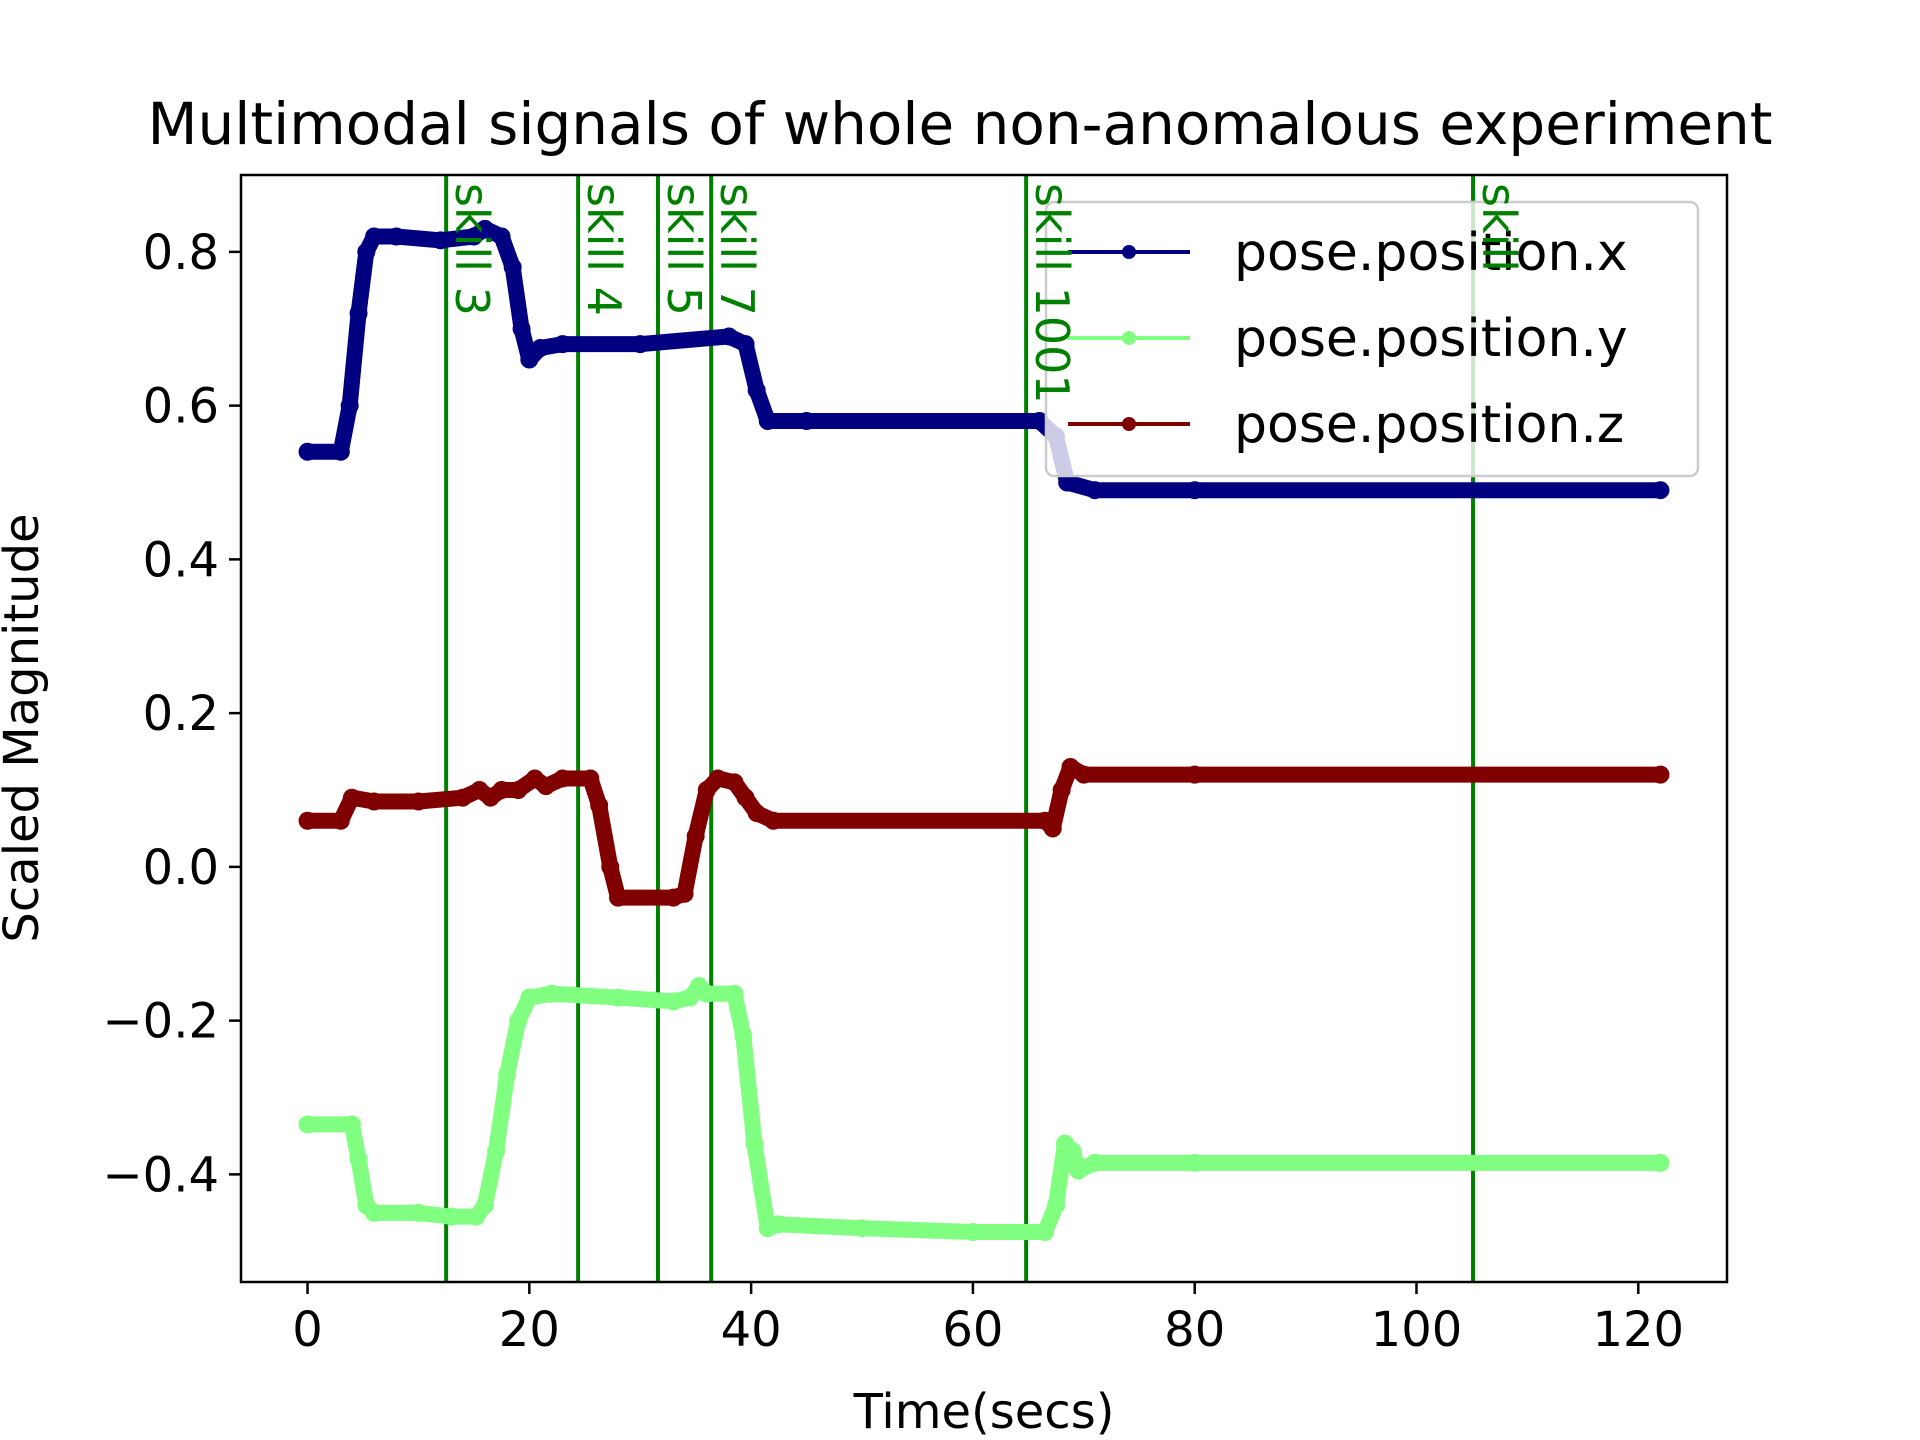 The image size is (1920, 1440). I want to click on skill-marker-label: skill 4, so click(604, 249).